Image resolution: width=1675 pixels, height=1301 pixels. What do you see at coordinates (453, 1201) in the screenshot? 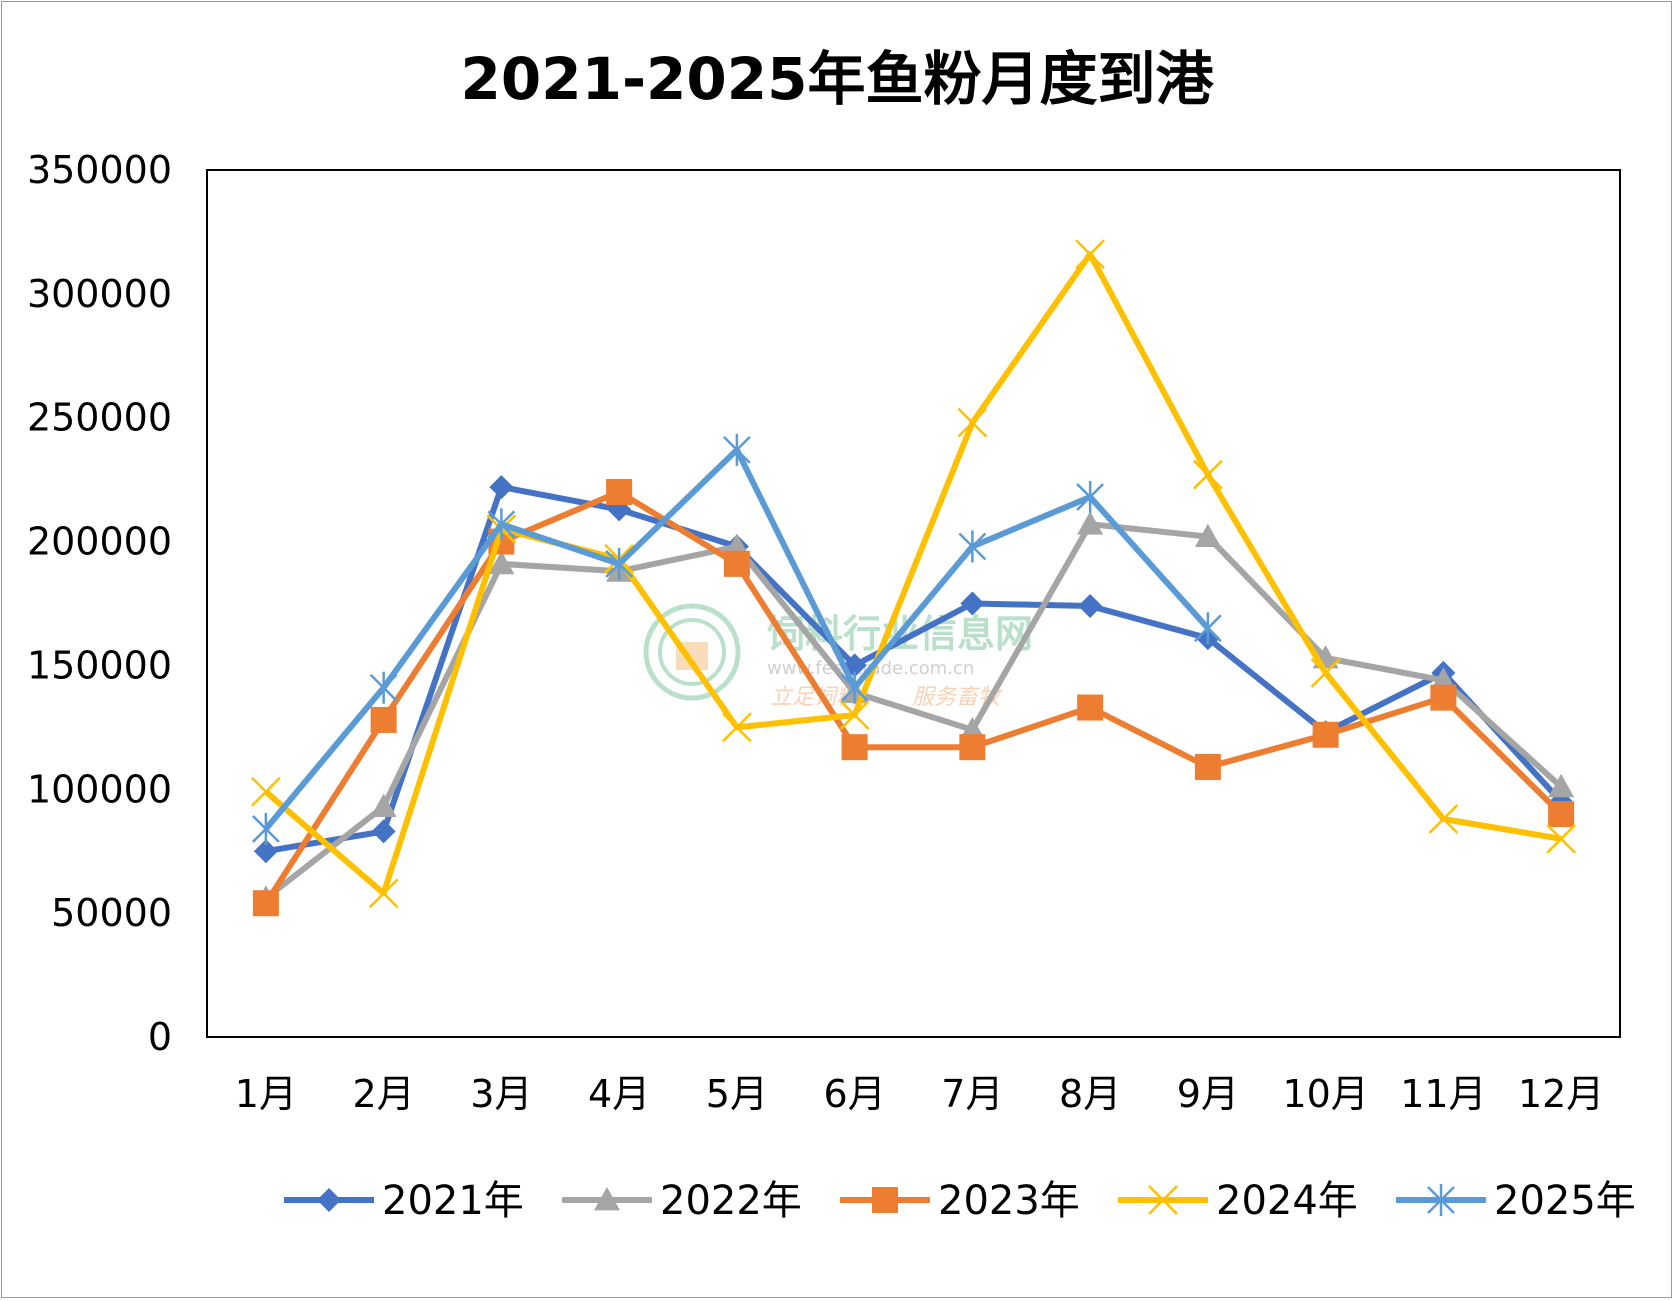
I see `legend-label: 2021年` at bounding box center [453, 1201].